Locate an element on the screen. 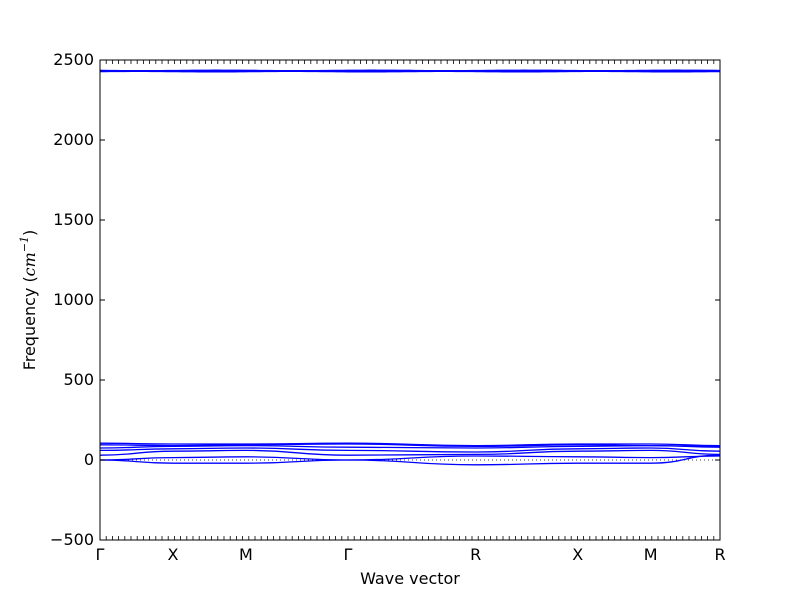  y-axis-label-unit: cm is located at coordinates (29, 264).